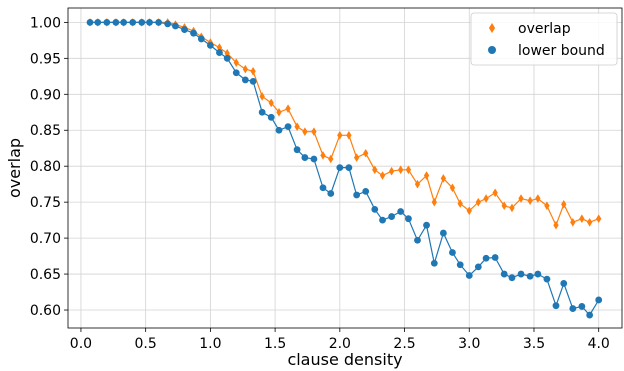 The image size is (624, 371). I want to click on x-tick-label: 0.0, so click(81, 344).